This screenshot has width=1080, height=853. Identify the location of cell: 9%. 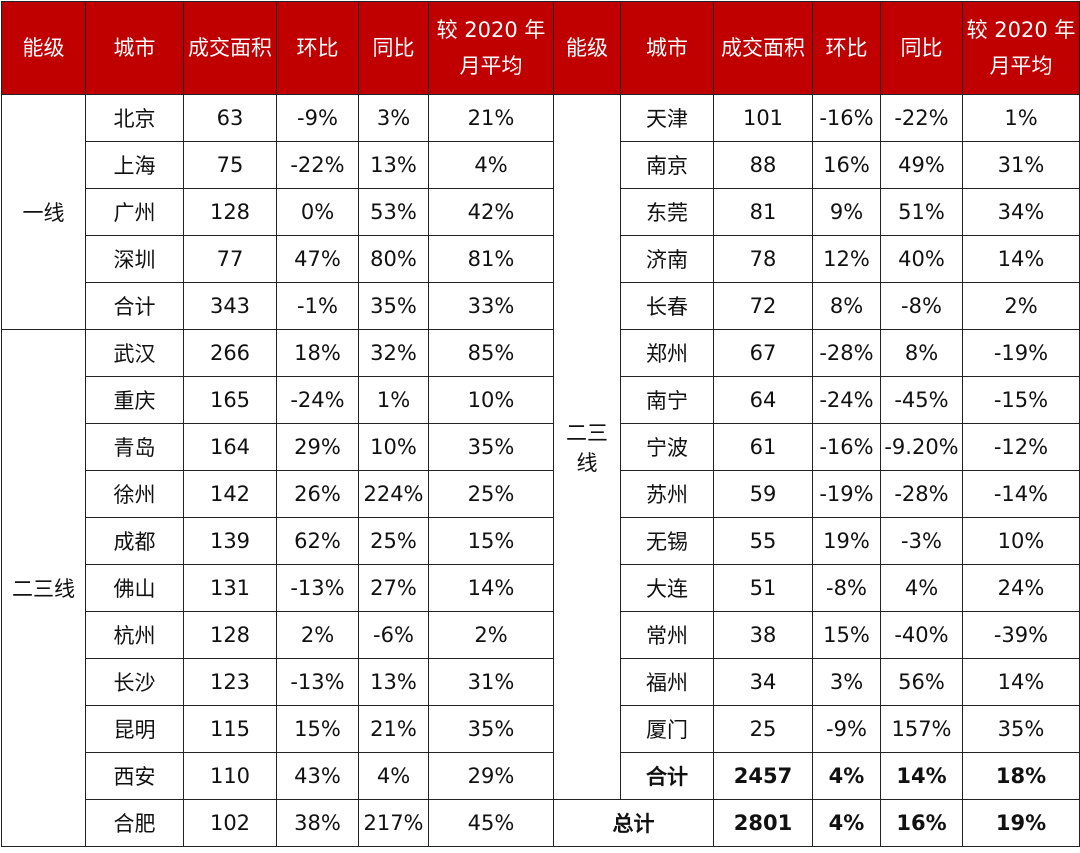
(846, 212).